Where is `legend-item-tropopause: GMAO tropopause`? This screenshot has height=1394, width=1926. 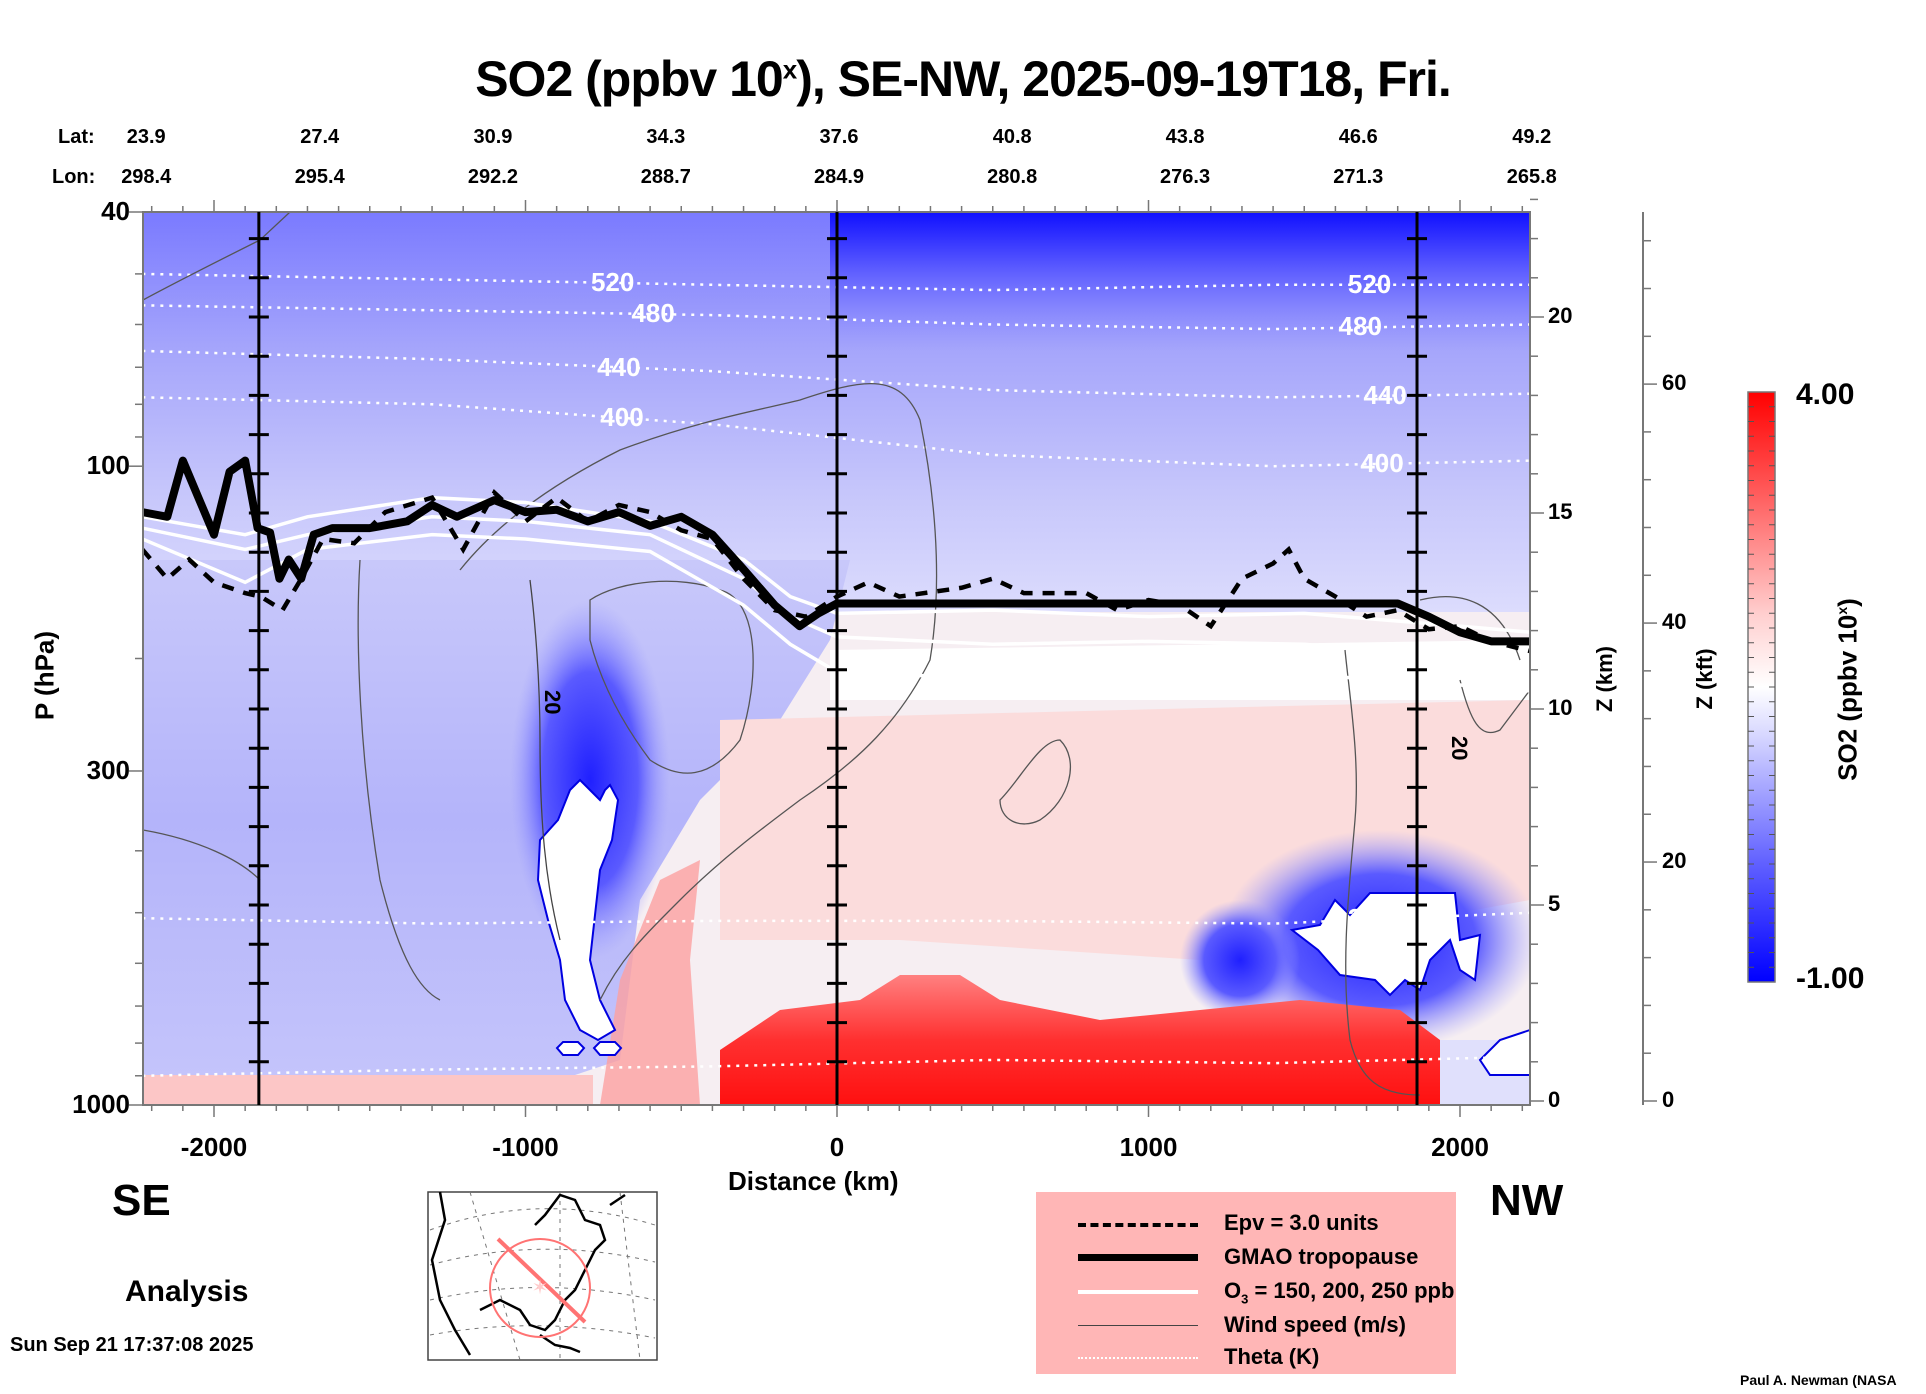
legend-item-tropopause: GMAO tropopause is located at coordinates (1246, 1257).